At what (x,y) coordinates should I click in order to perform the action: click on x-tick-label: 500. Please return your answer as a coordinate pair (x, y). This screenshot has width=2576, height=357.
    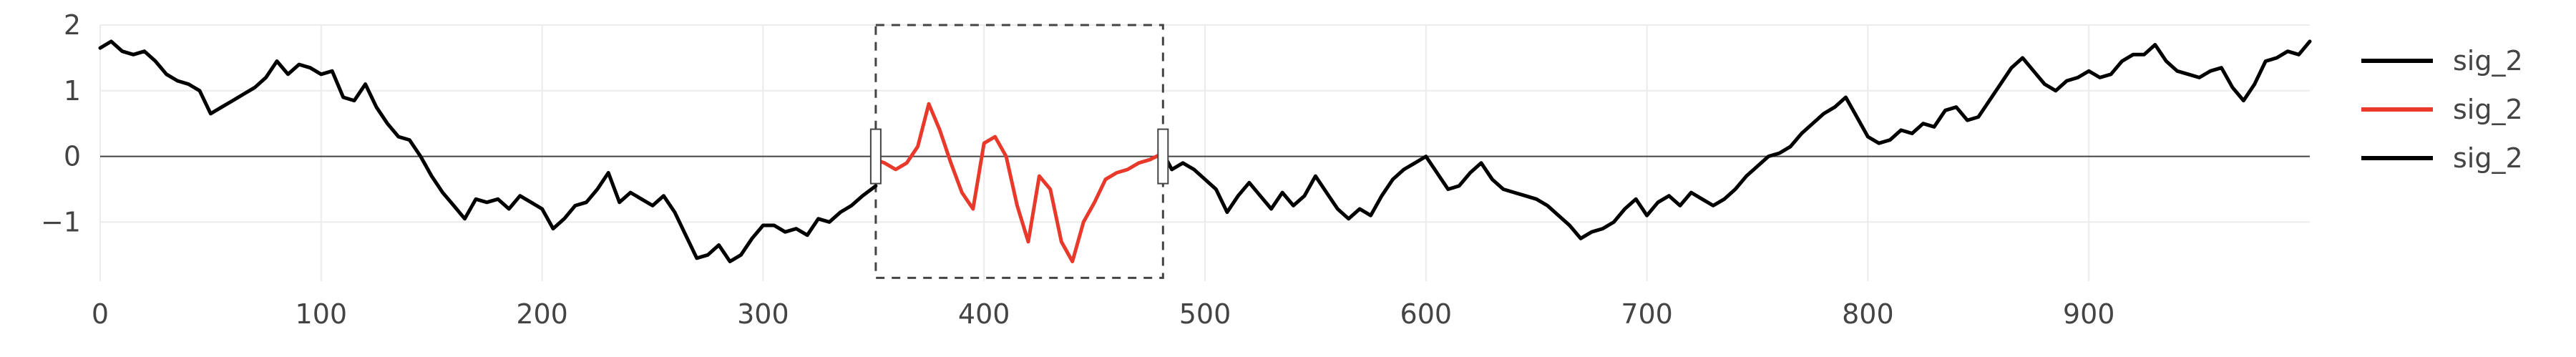
    Looking at the image, I should click on (1205, 314).